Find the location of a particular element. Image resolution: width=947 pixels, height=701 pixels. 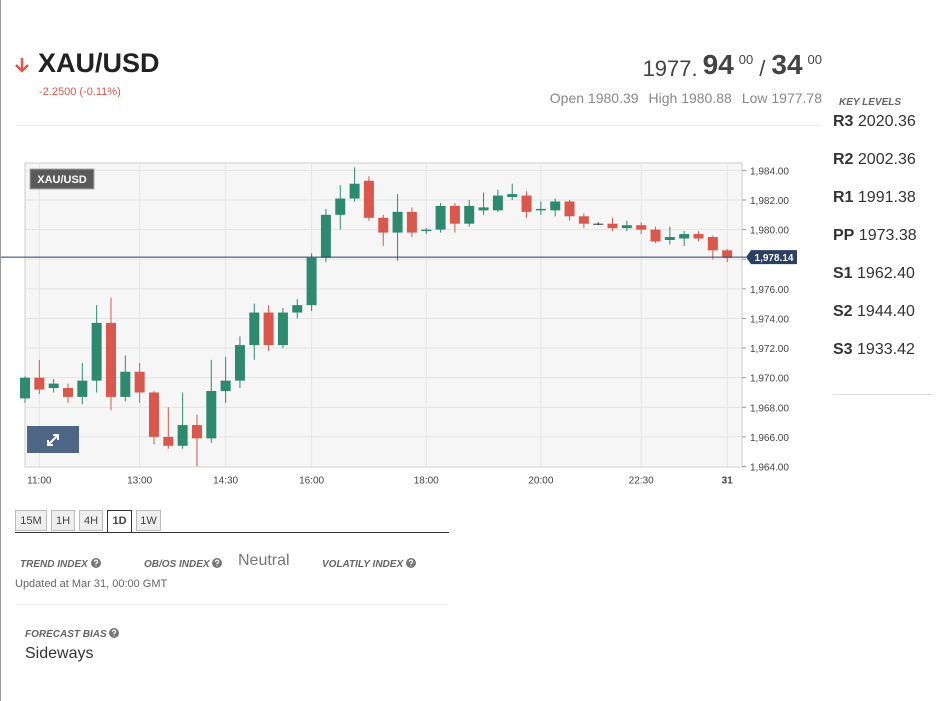

y-tick-label: 1,968.00 is located at coordinates (769, 408).